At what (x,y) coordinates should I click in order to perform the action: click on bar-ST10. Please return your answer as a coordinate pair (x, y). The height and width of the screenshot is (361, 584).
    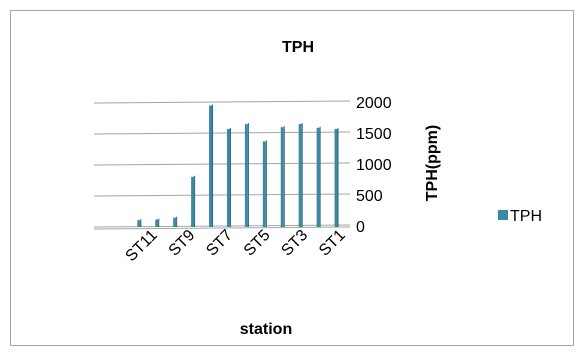
    Looking at the image, I should click on (157, 223).